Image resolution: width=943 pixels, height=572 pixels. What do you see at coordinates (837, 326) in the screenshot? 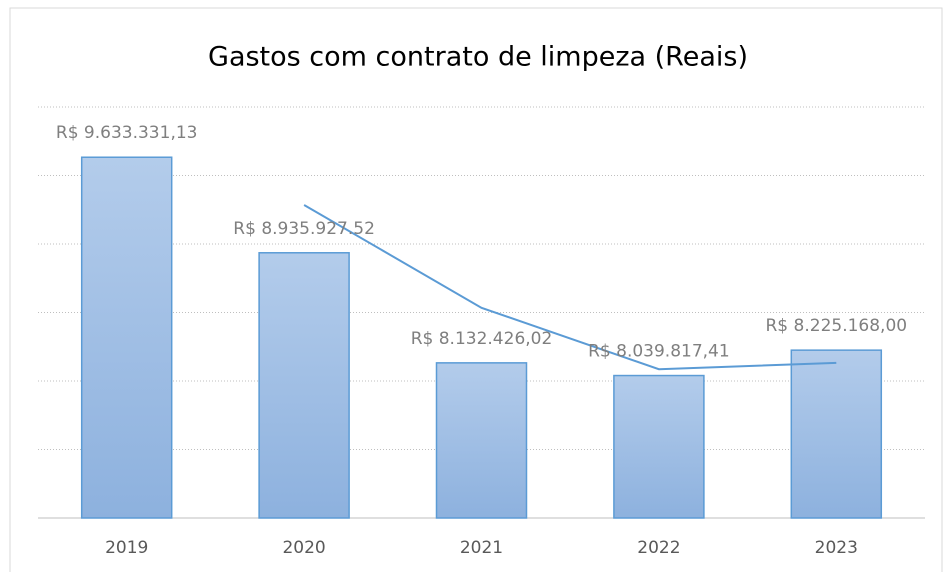
I see `value-label: R$ 8.225.168,00` at bounding box center [837, 326].